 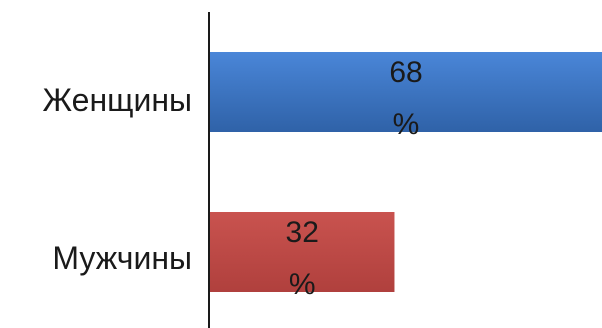 I want to click on data-label-value: 68, so click(x=405, y=72).